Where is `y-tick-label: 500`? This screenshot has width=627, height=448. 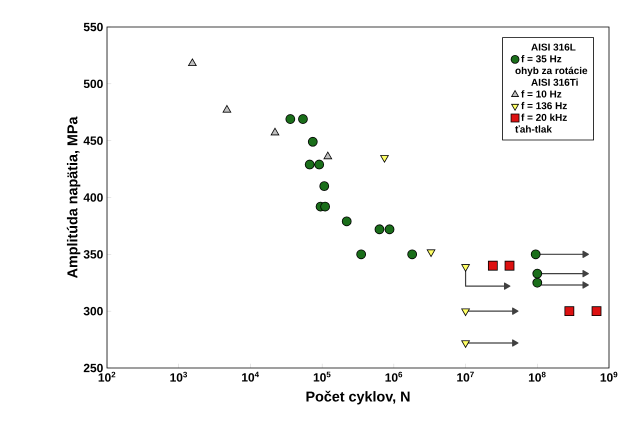 y-tick-label: 500 is located at coordinates (93, 84).